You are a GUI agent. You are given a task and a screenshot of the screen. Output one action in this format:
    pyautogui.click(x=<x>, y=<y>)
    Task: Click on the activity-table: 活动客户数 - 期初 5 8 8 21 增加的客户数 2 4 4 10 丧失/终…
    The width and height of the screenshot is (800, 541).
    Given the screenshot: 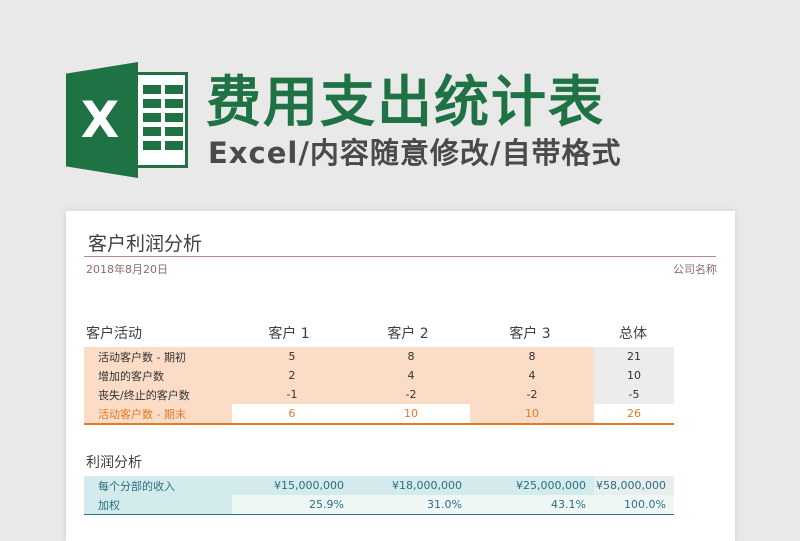 What is the action you would take?
    pyautogui.click(x=379, y=386)
    